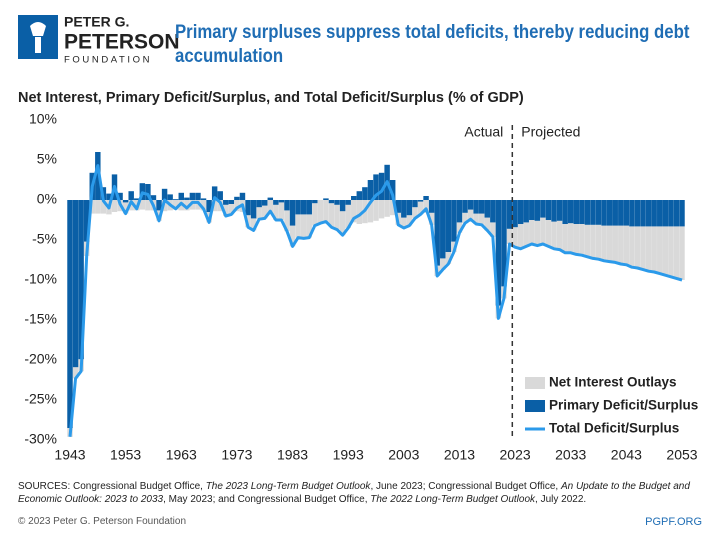 Image resolution: width=720 pixels, height=540 pixels. I want to click on x-tick-label: 2013, so click(459, 455).